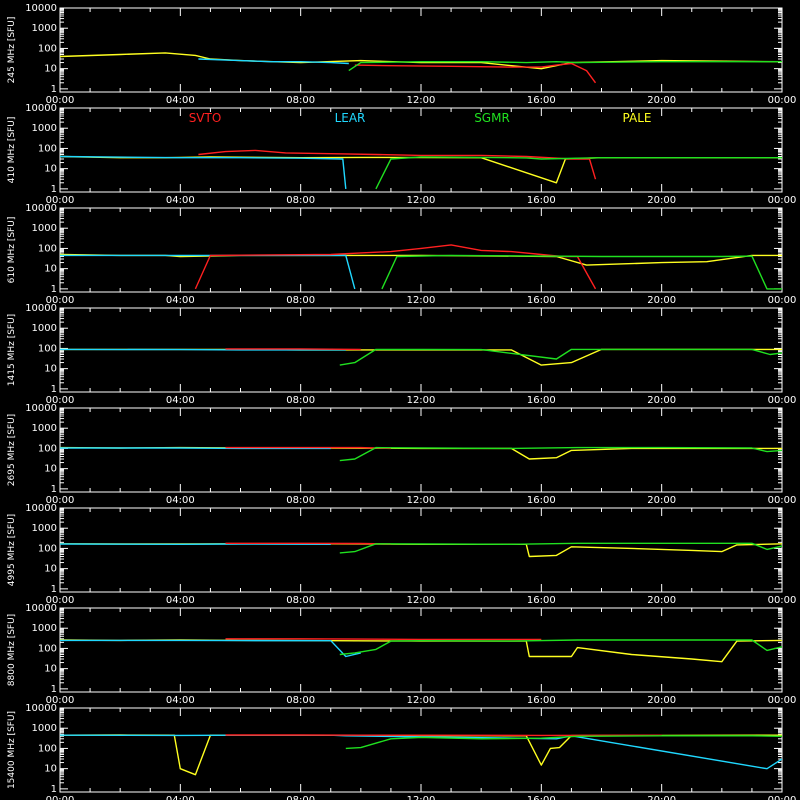 The image size is (800, 800). I want to click on y-axis-label: 8800 MHz [SFU], so click(12, 650).